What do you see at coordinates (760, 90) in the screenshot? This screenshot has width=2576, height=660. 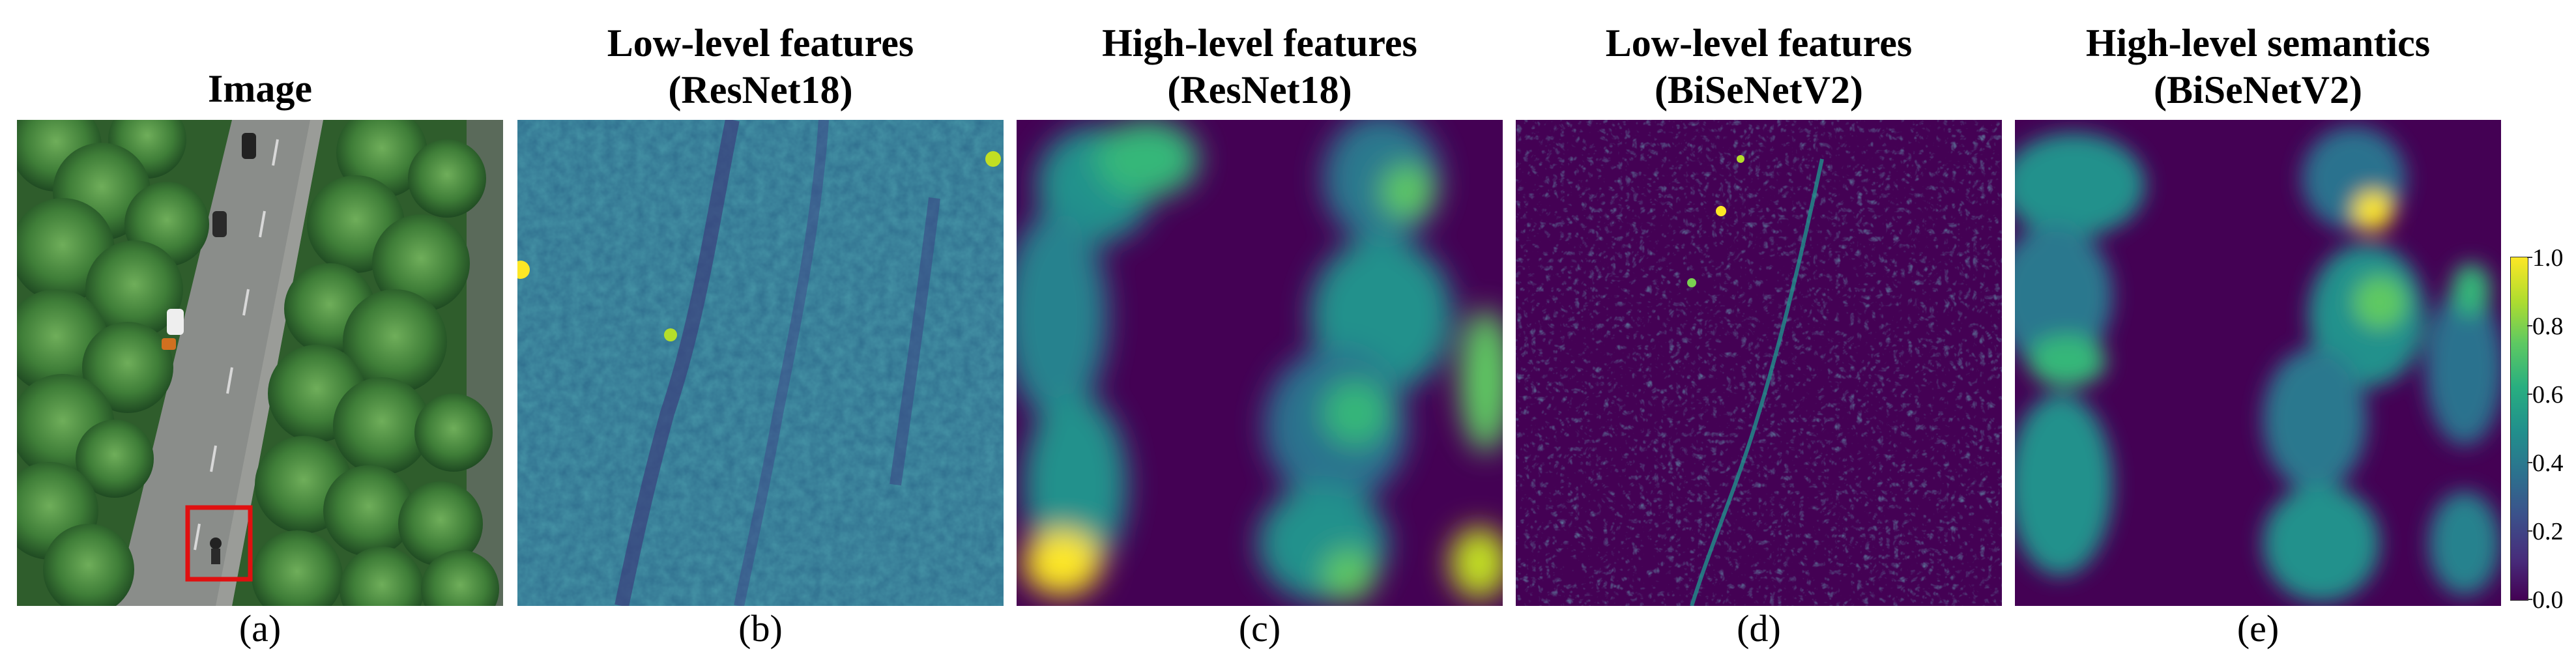 I see `panel-b-title-line2: (ResNet18)` at bounding box center [760, 90].